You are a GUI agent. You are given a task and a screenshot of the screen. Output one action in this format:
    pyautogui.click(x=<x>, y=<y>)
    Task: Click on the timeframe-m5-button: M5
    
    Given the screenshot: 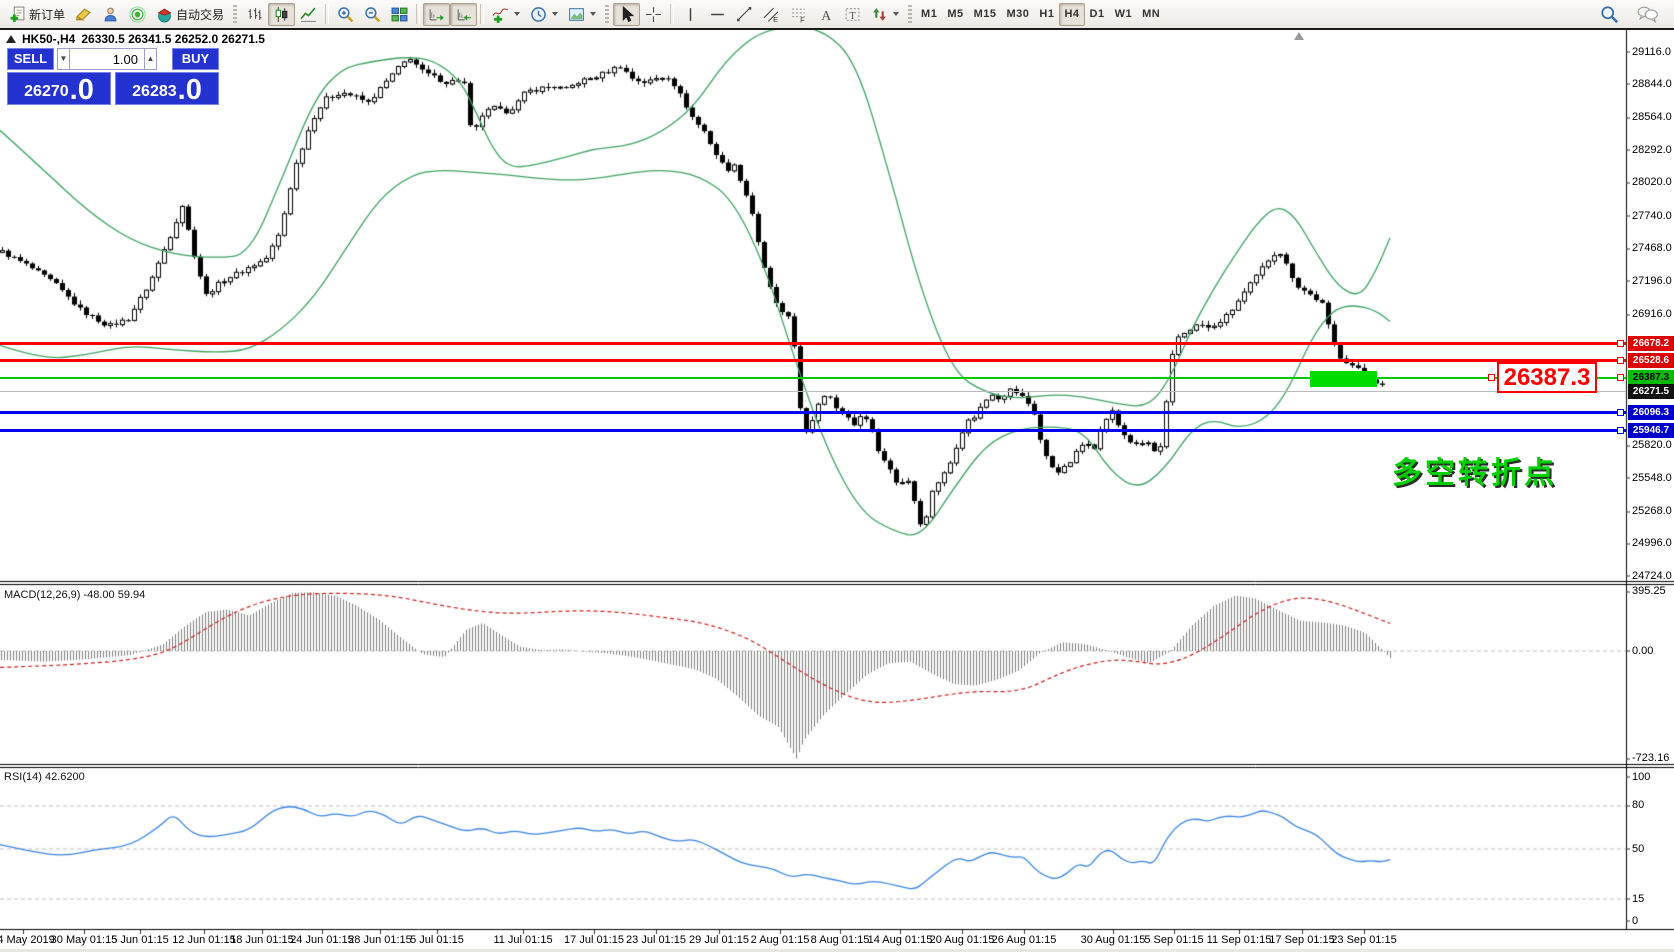 What is the action you would take?
    pyautogui.click(x=955, y=14)
    